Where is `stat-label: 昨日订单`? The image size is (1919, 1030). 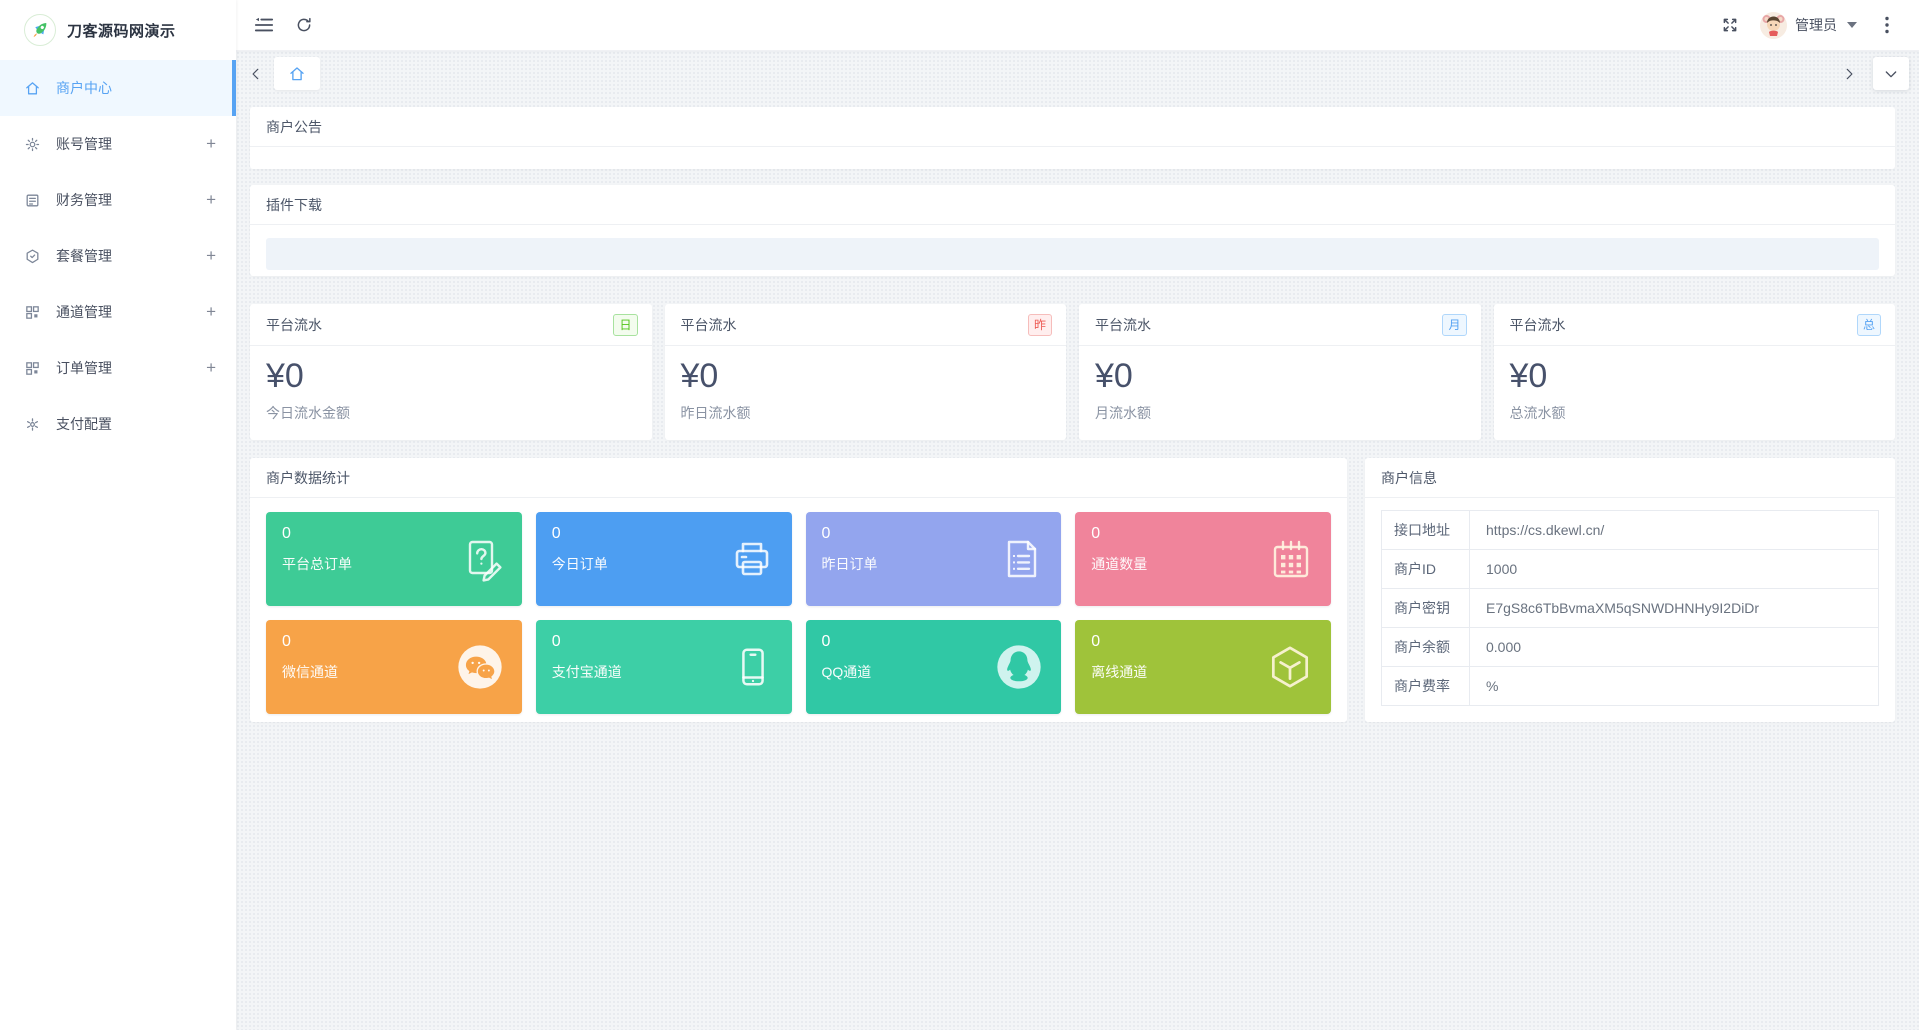
stat-label: 昨日订单 is located at coordinates (849, 564).